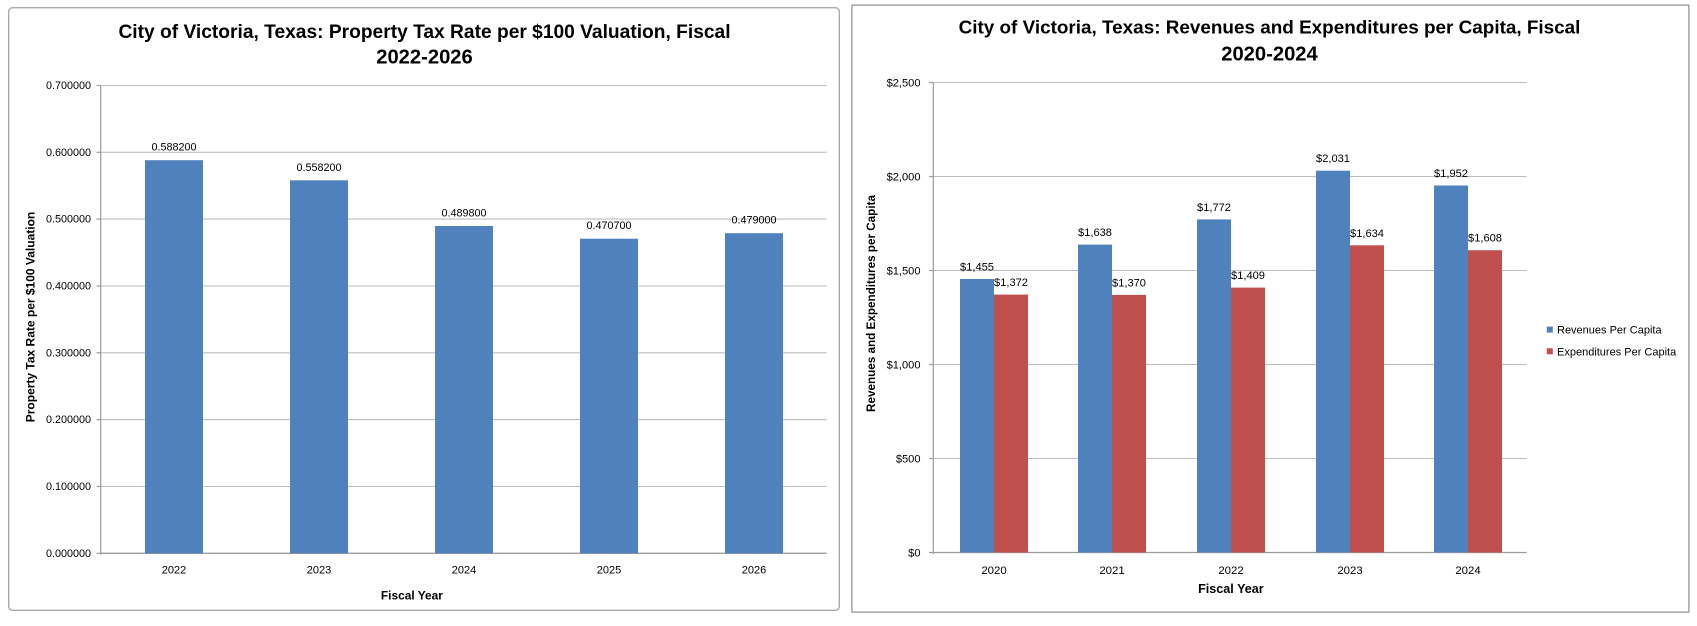 The width and height of the screenshot is (1697, 626). What do you see at coordinates (753, 221) in the screenshot?
I see `svg-text: 0.479000` at bounding box center [753, 221].